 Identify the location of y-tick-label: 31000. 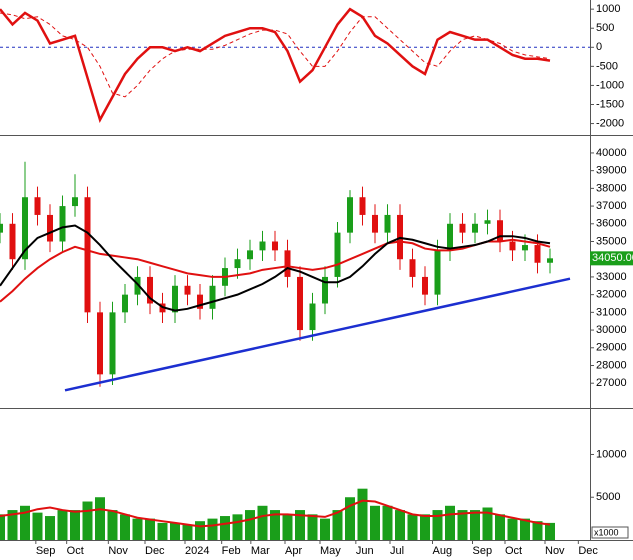
(611, 312).